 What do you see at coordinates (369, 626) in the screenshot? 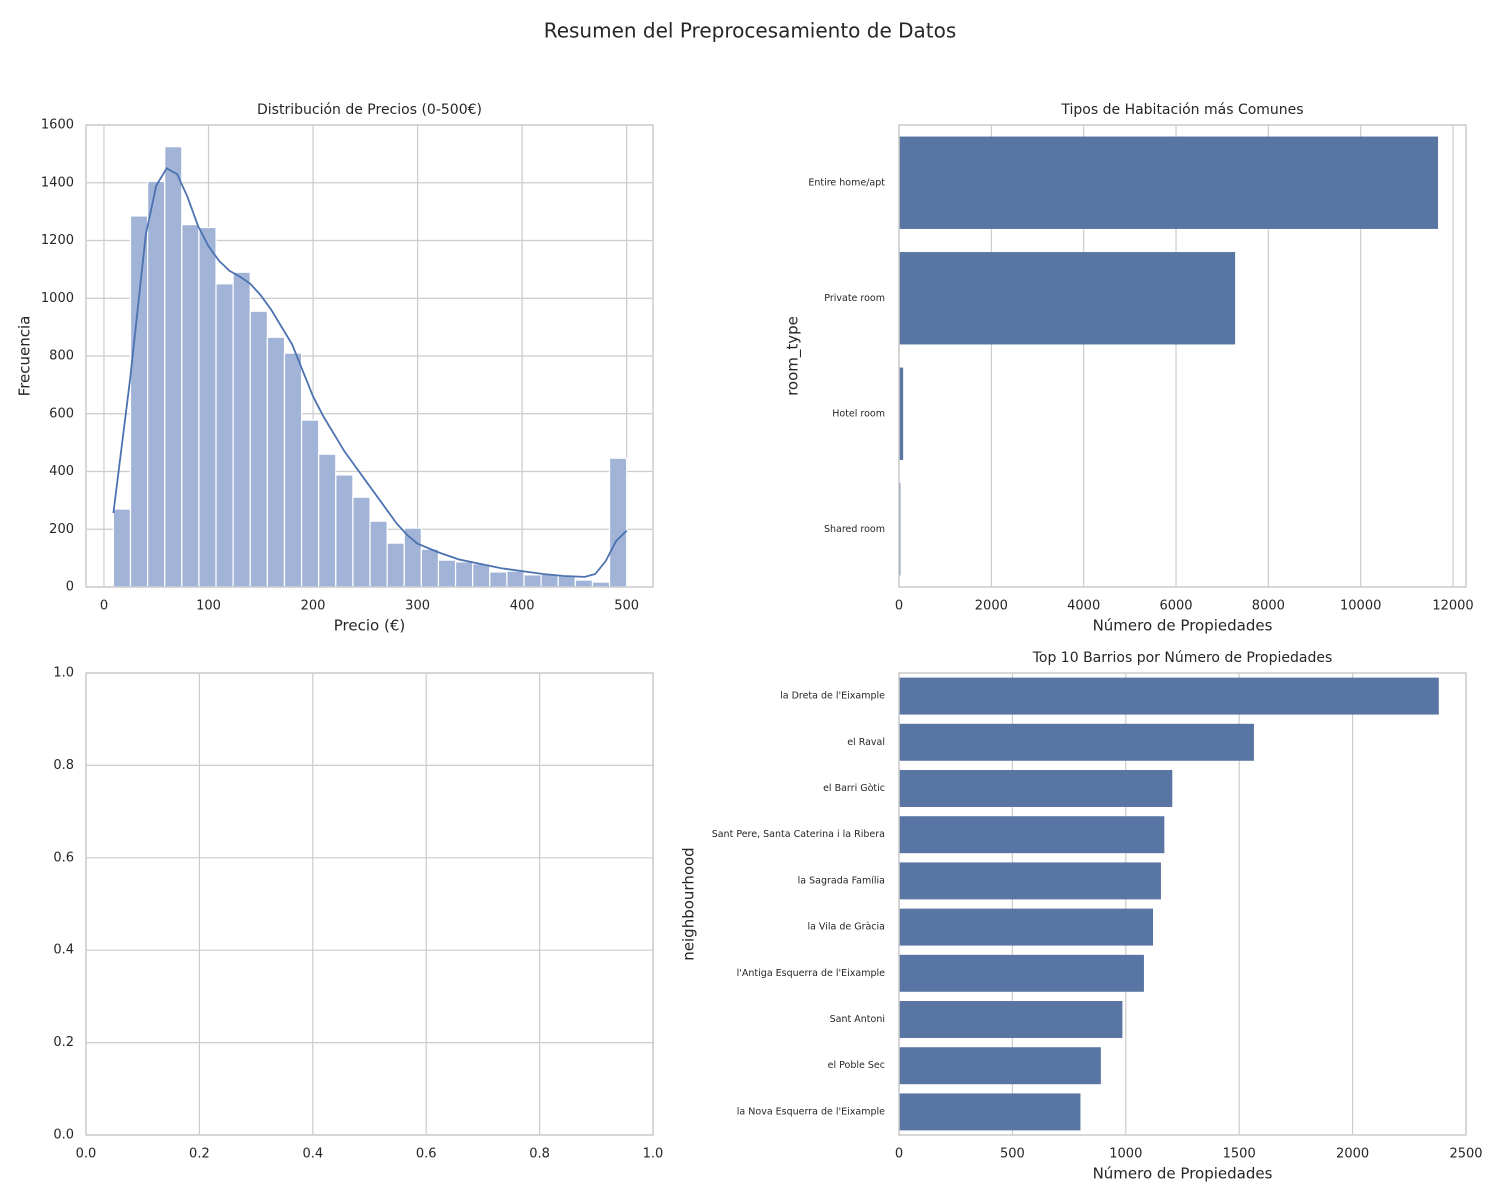
I see `x-axis-label: Precio (€)` at bounding box center [369, 626].